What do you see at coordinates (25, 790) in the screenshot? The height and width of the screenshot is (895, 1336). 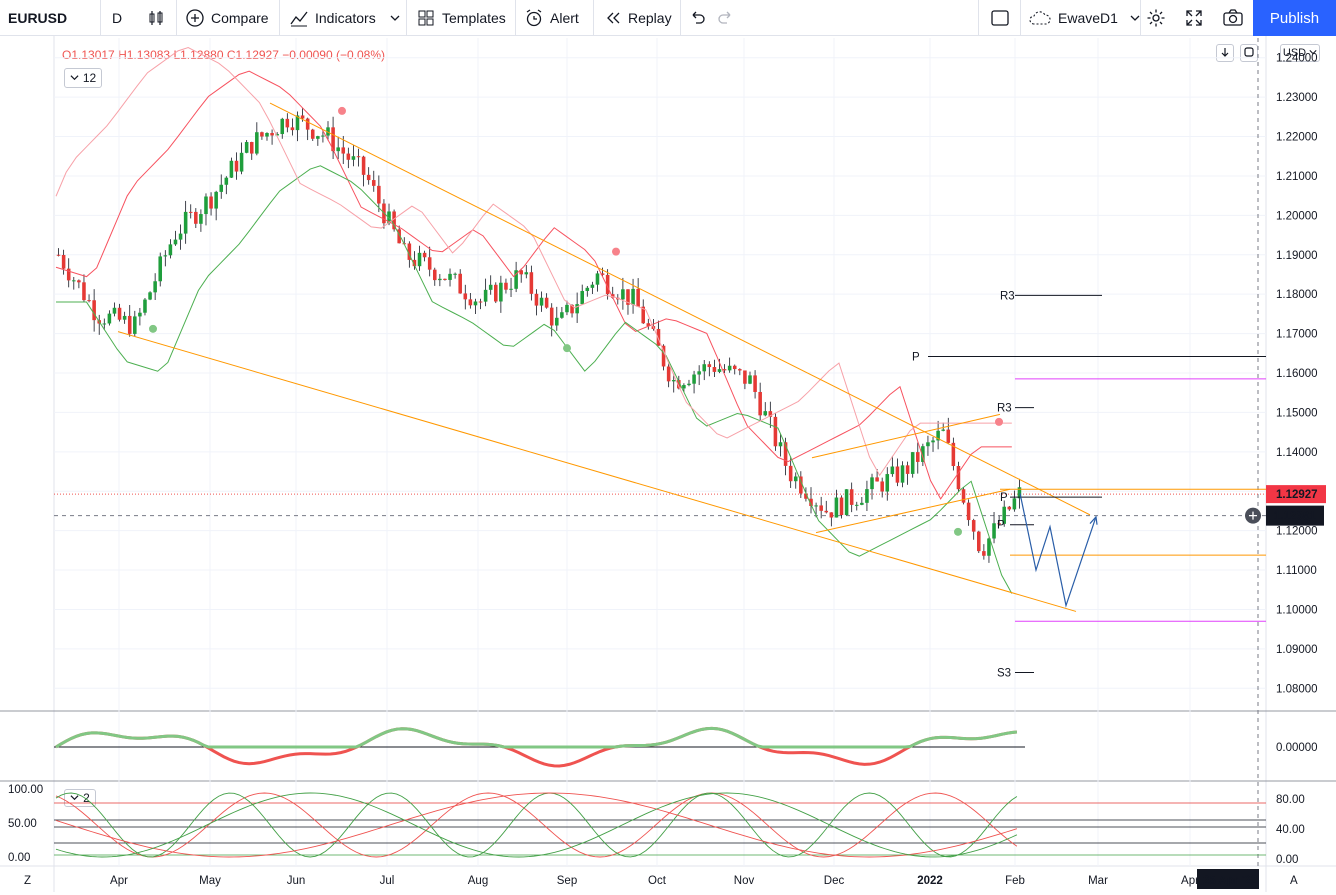 I see `osc2-left-label: 100.00` at bounding box center [25, 790].